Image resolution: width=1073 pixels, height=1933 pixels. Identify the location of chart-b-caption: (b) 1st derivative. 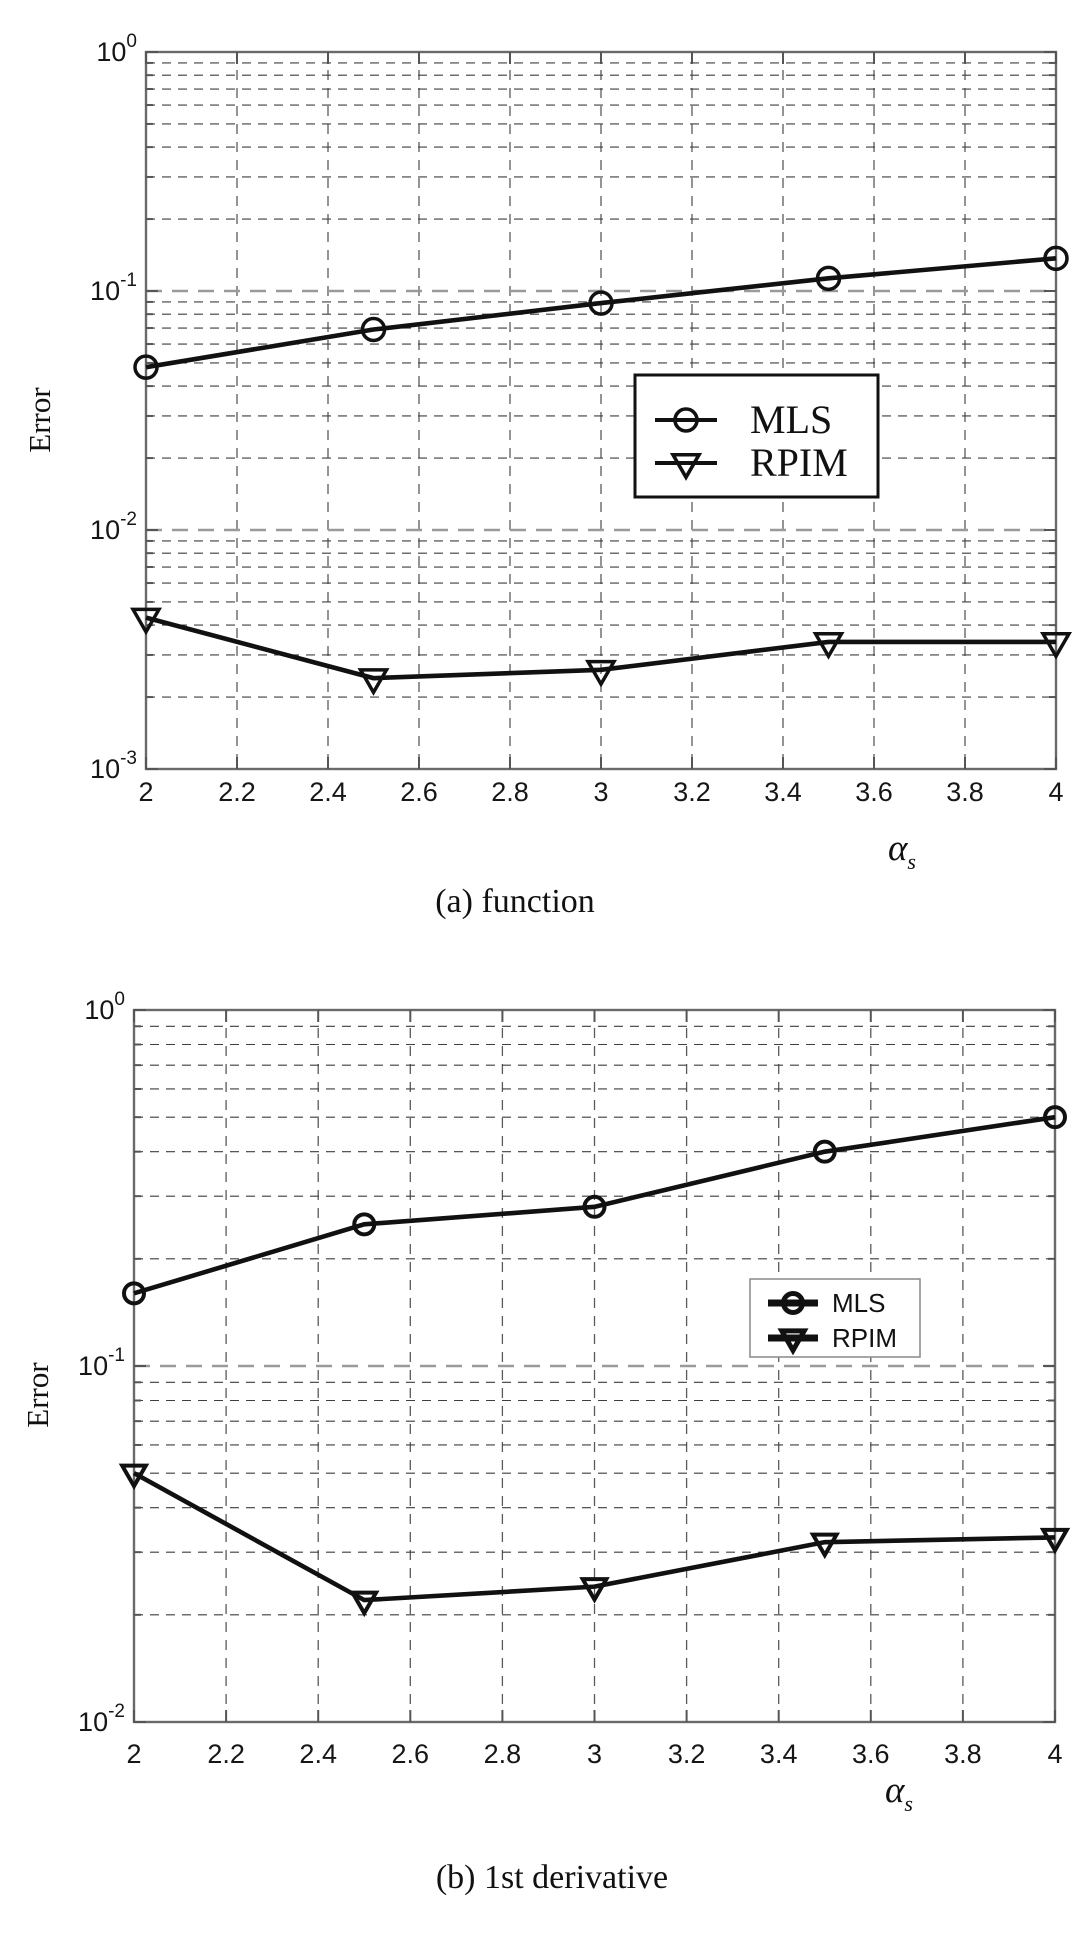
(552, 1877).